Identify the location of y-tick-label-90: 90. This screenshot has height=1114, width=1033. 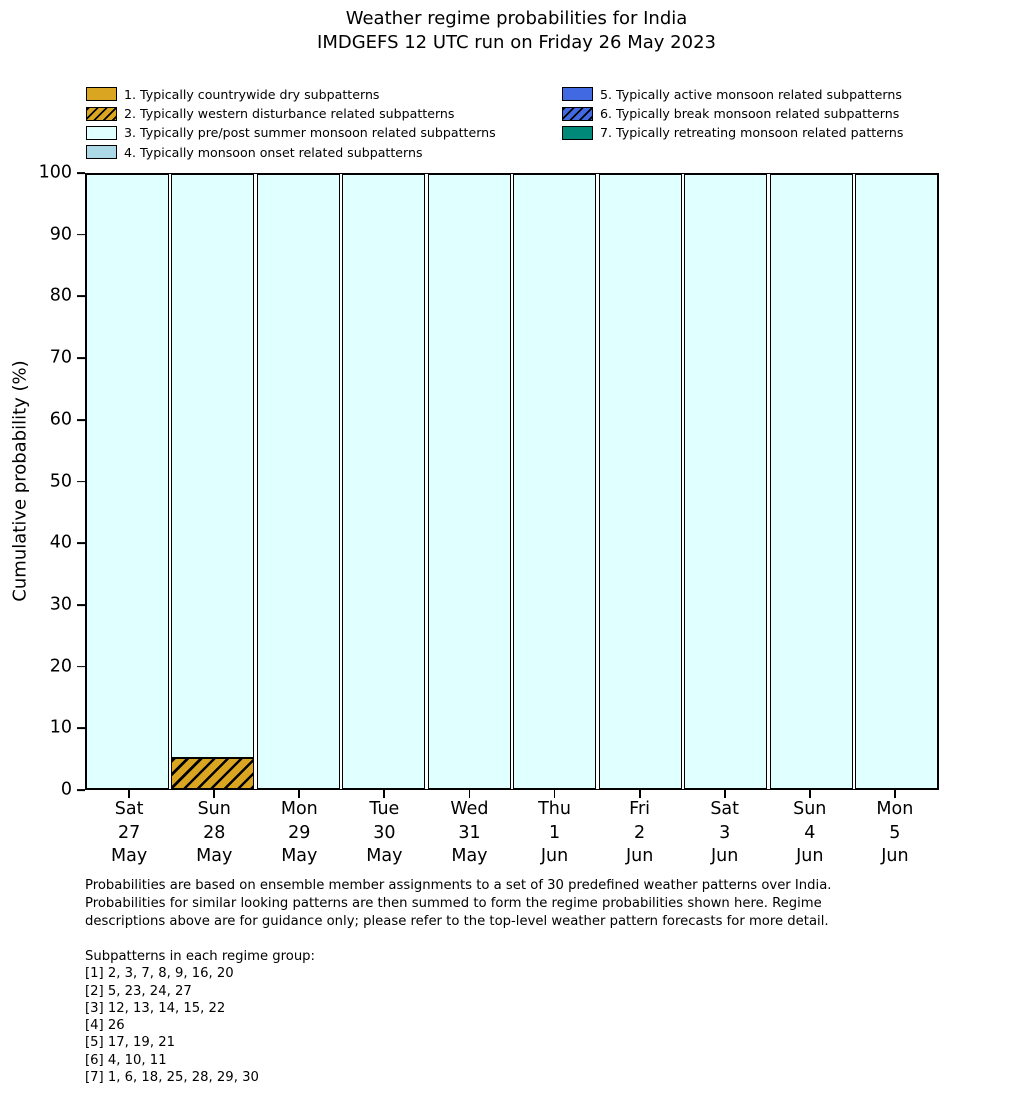
(60, 234).